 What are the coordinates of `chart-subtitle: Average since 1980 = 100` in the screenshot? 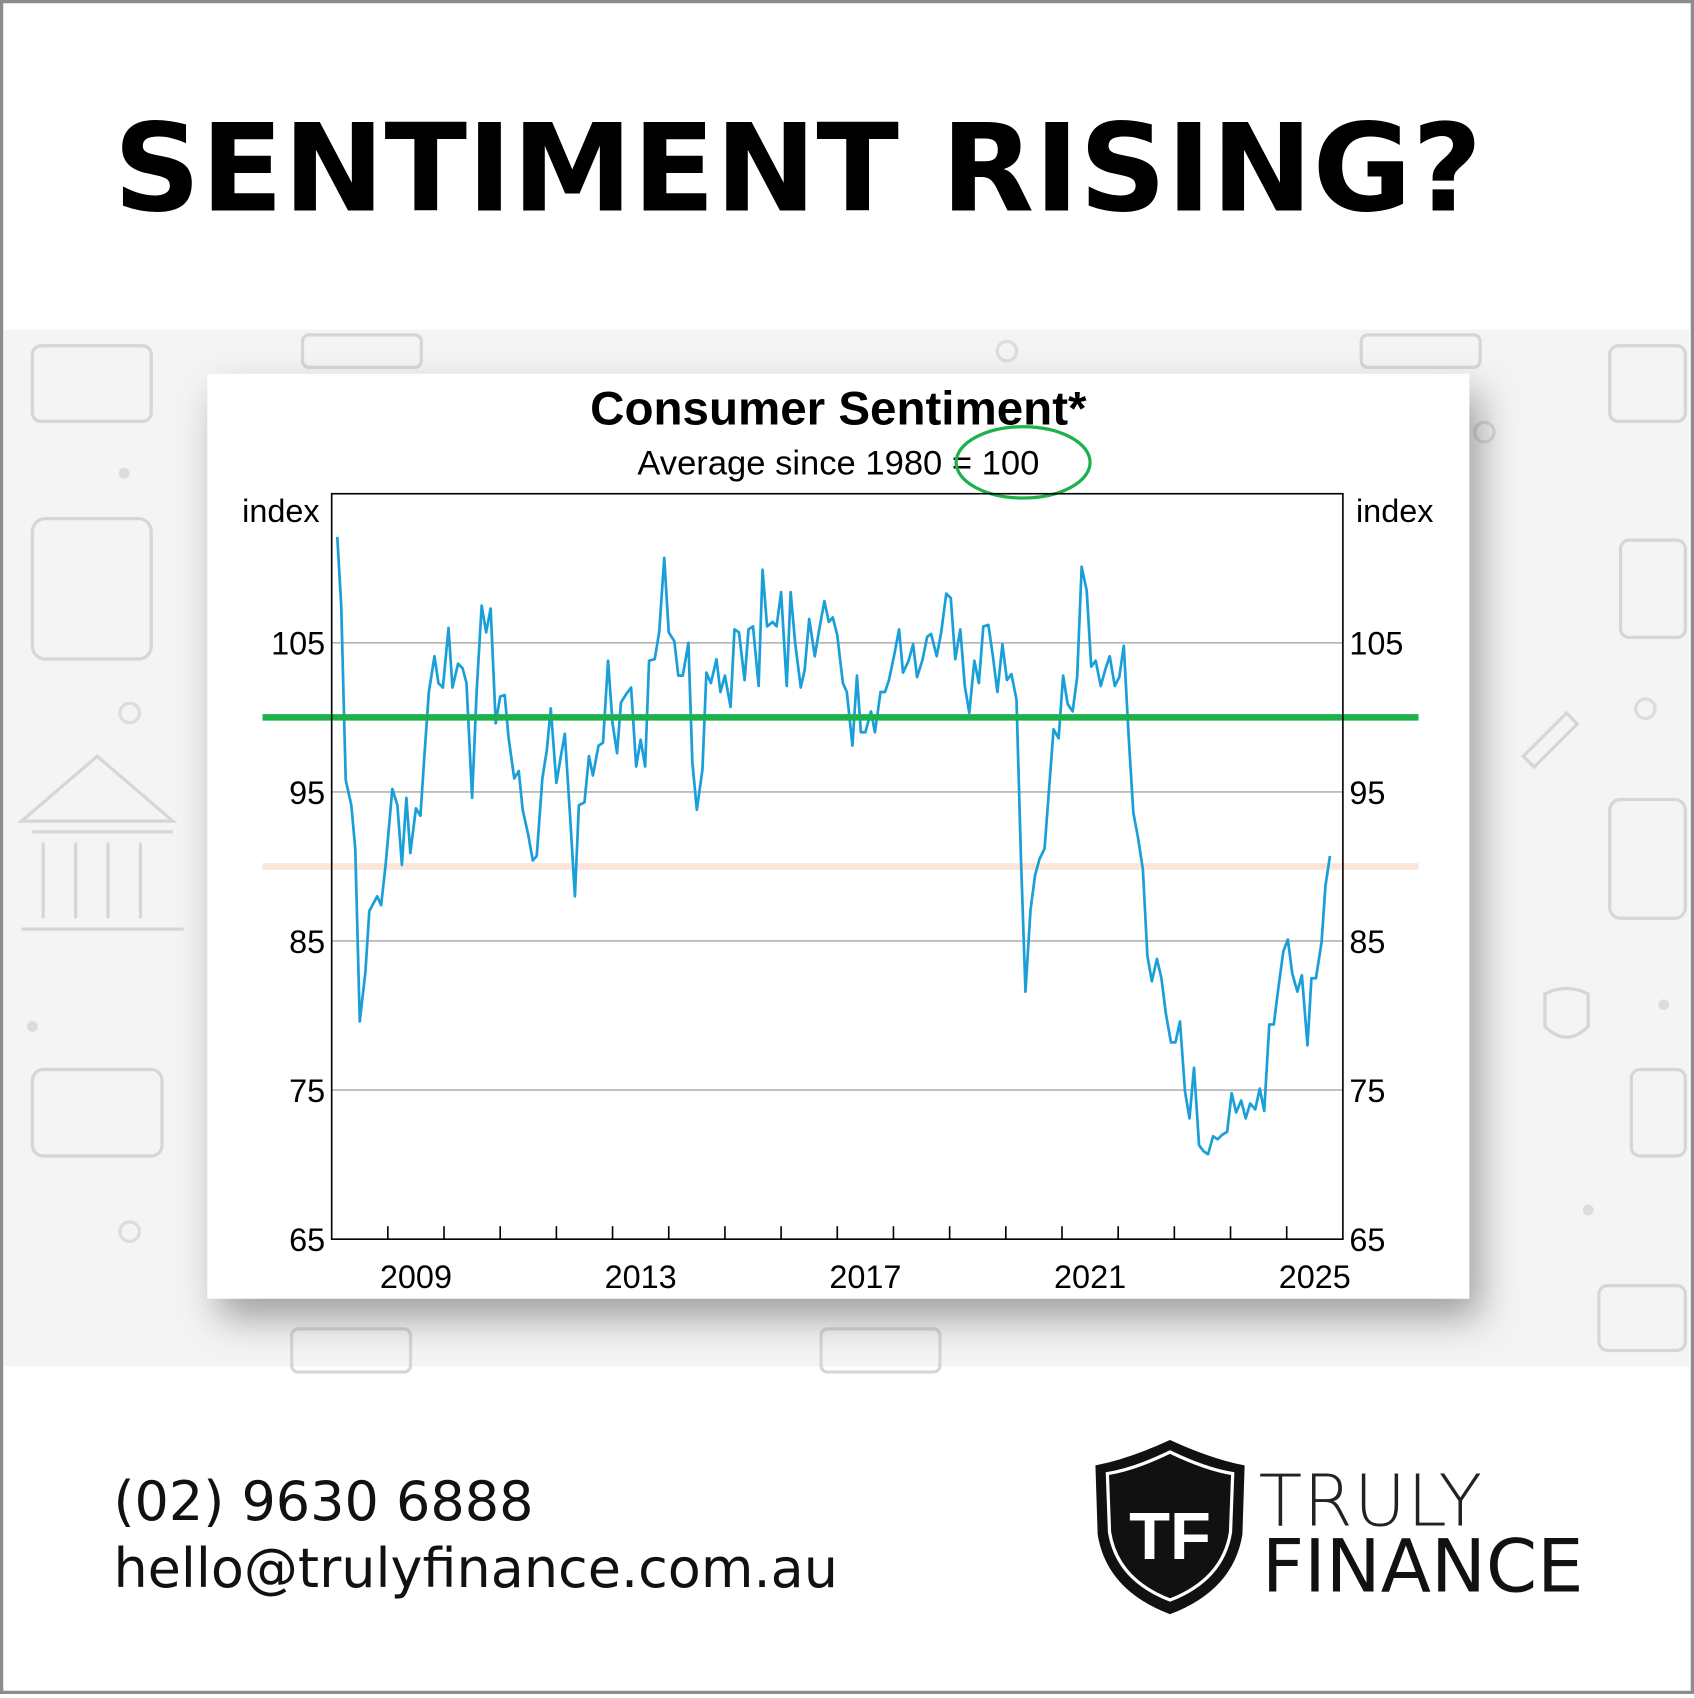 It's located at (838, 463).